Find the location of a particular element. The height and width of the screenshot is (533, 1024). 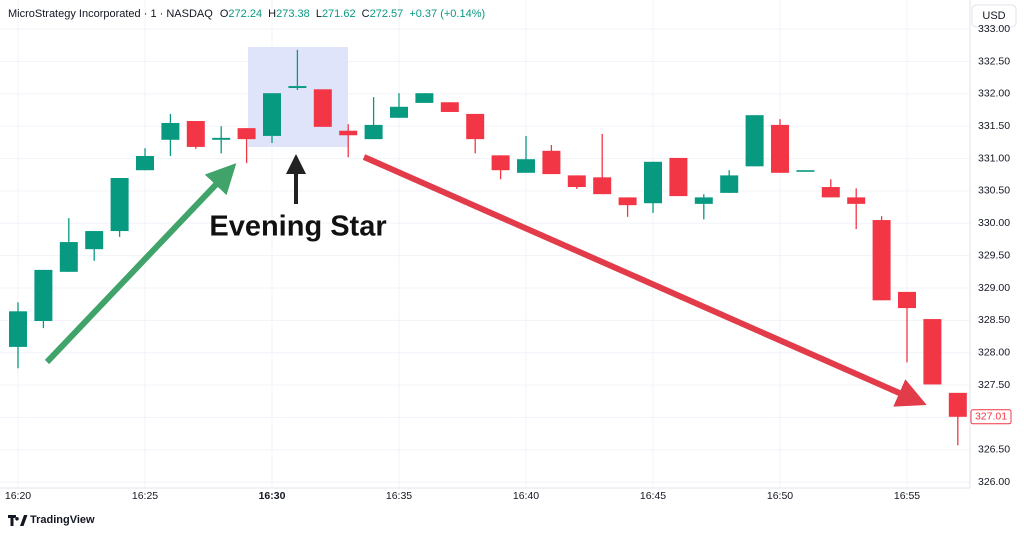

change: +0.37 (+0.14%) is located at coordinates (447, 14).